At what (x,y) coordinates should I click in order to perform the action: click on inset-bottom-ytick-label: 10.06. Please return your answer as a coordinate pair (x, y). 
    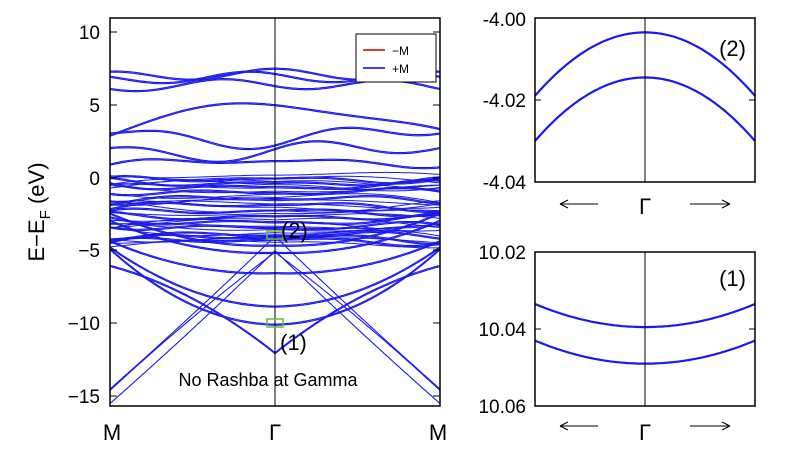
    Looking at the image, I should click on (502, 407).